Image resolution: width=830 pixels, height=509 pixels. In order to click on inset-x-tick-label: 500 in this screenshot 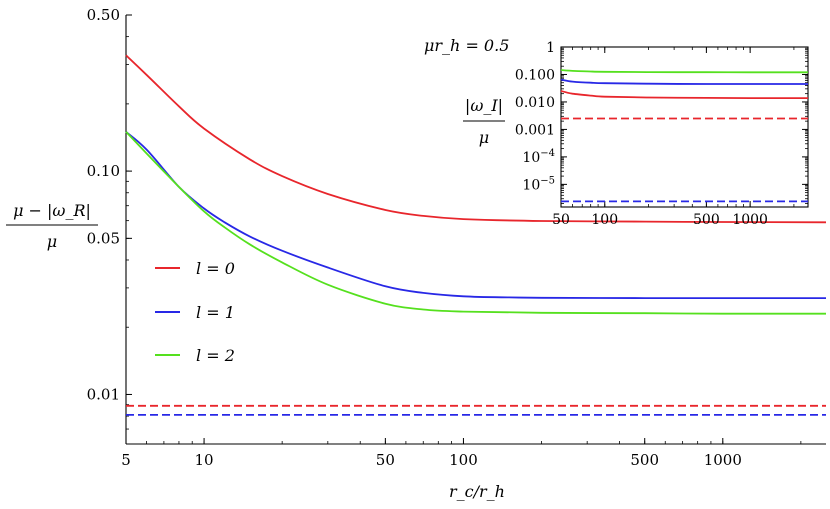, I will do `click(706, 220)`.